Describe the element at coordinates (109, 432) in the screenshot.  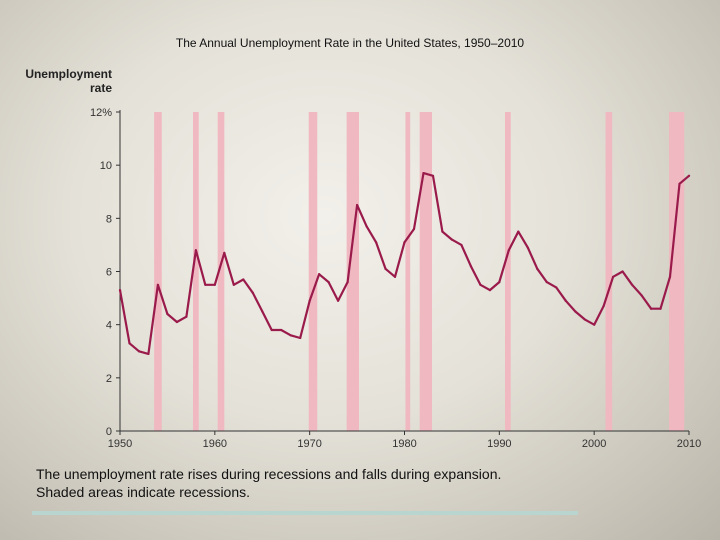
I see `y-tick-label-0: 0` at that location.